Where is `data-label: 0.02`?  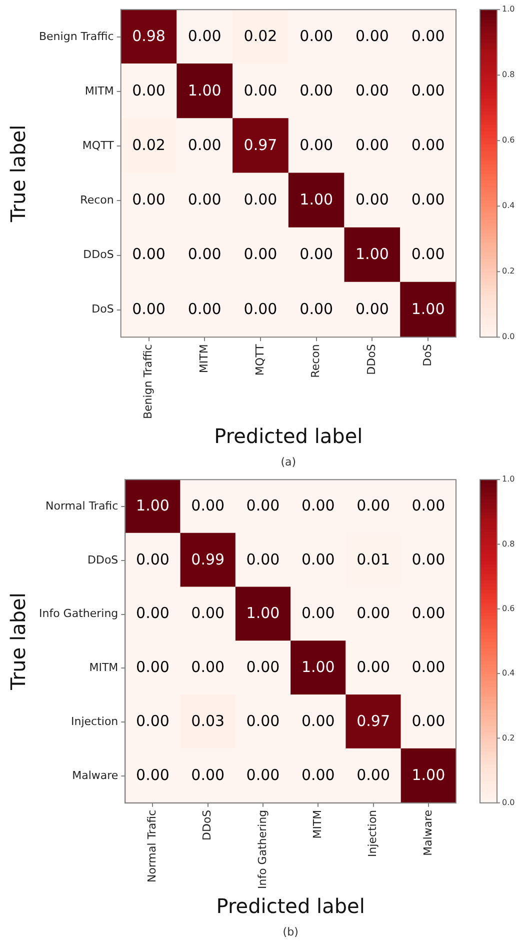 data-label: 0.02 is located at coordinates (149, 145).